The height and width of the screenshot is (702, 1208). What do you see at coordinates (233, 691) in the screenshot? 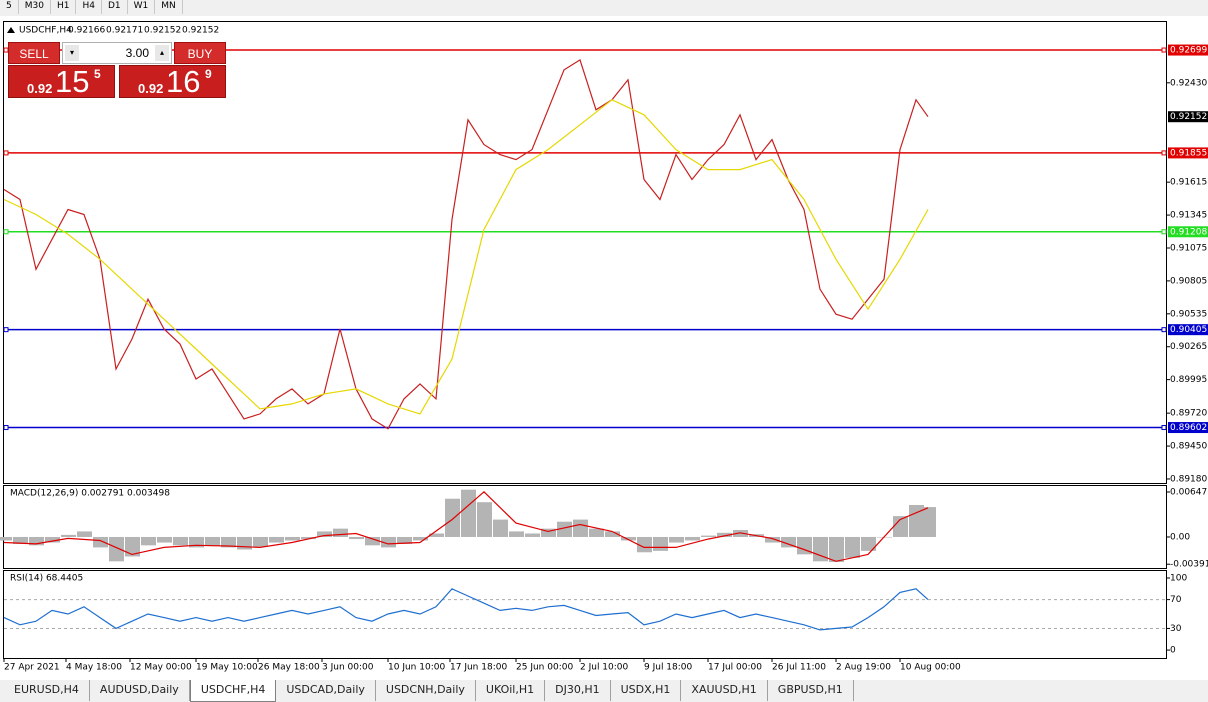
I see `chart-tab: USDCHF,H4` at bounding box center [233, 691].